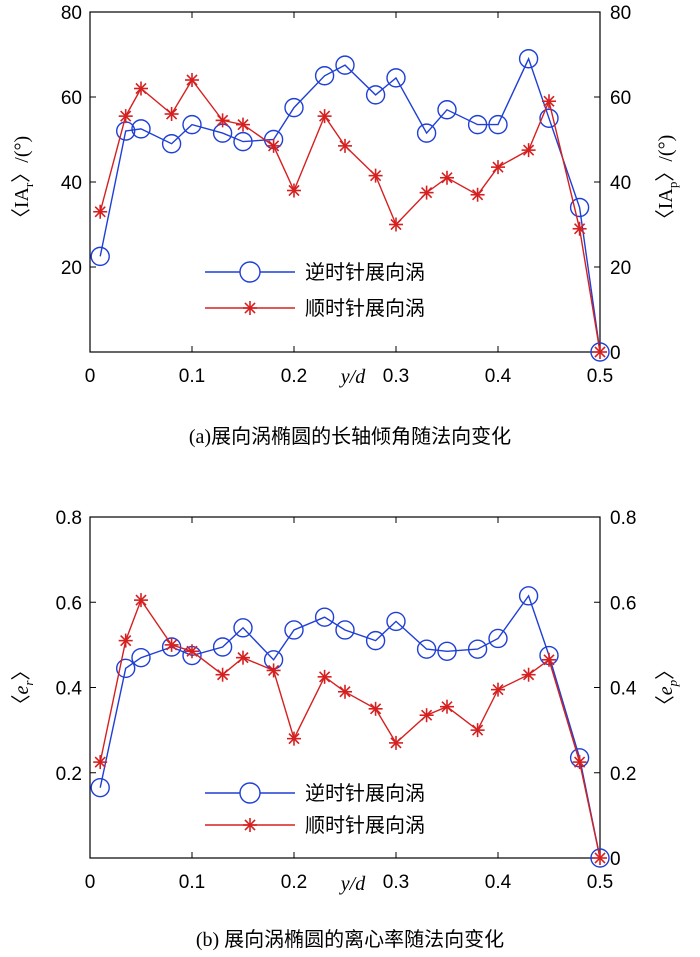  I want to click on figure-caption: (a)展向涡椭圆的长轴倾角随法向变化, so click(350, 436).